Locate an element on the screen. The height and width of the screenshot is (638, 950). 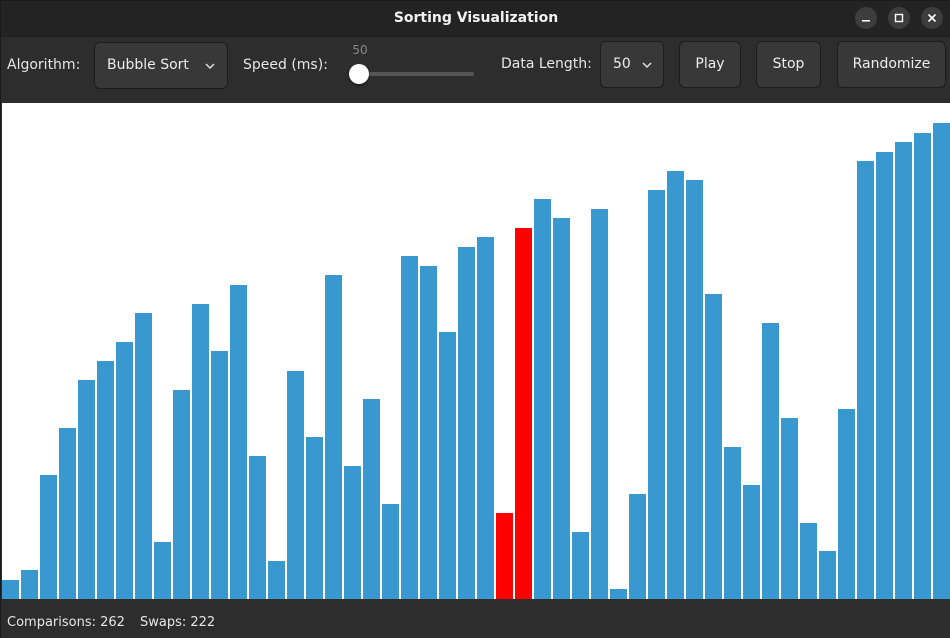
comparisons-count: Comparisons: 262 is located at coordinates (66, 622).